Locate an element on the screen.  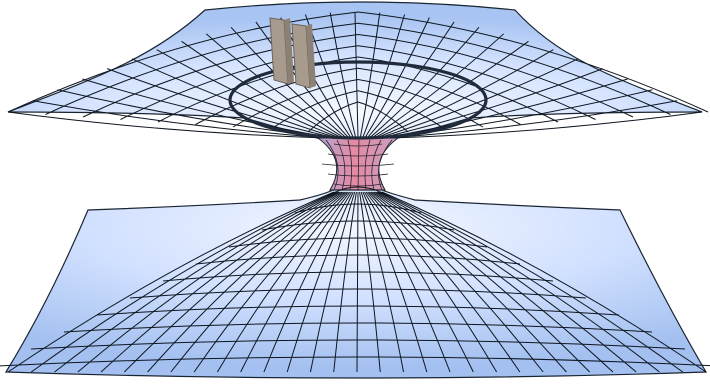
parallel-plates is located at coordinates (292, 53).